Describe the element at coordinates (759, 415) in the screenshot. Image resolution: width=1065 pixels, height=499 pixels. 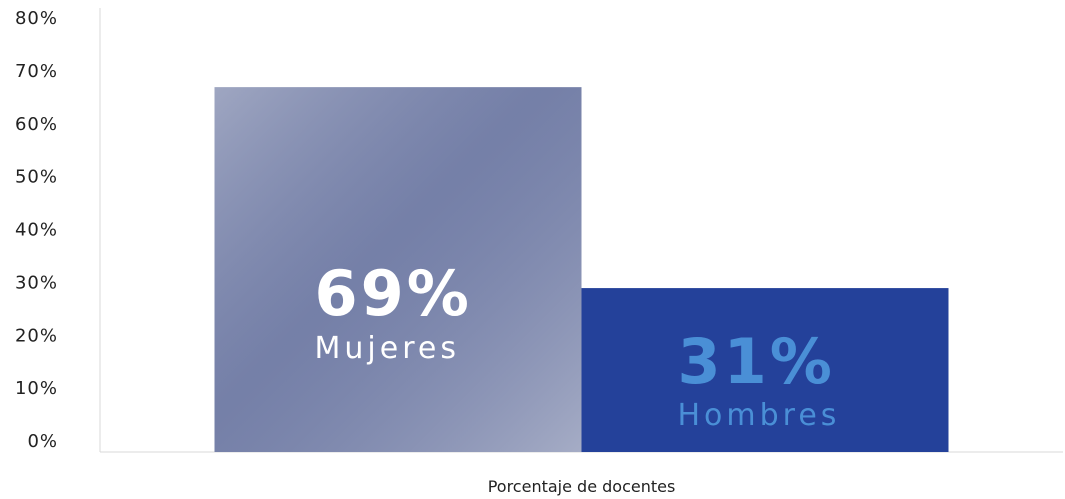
I see `series-label: Hombres` at that location.